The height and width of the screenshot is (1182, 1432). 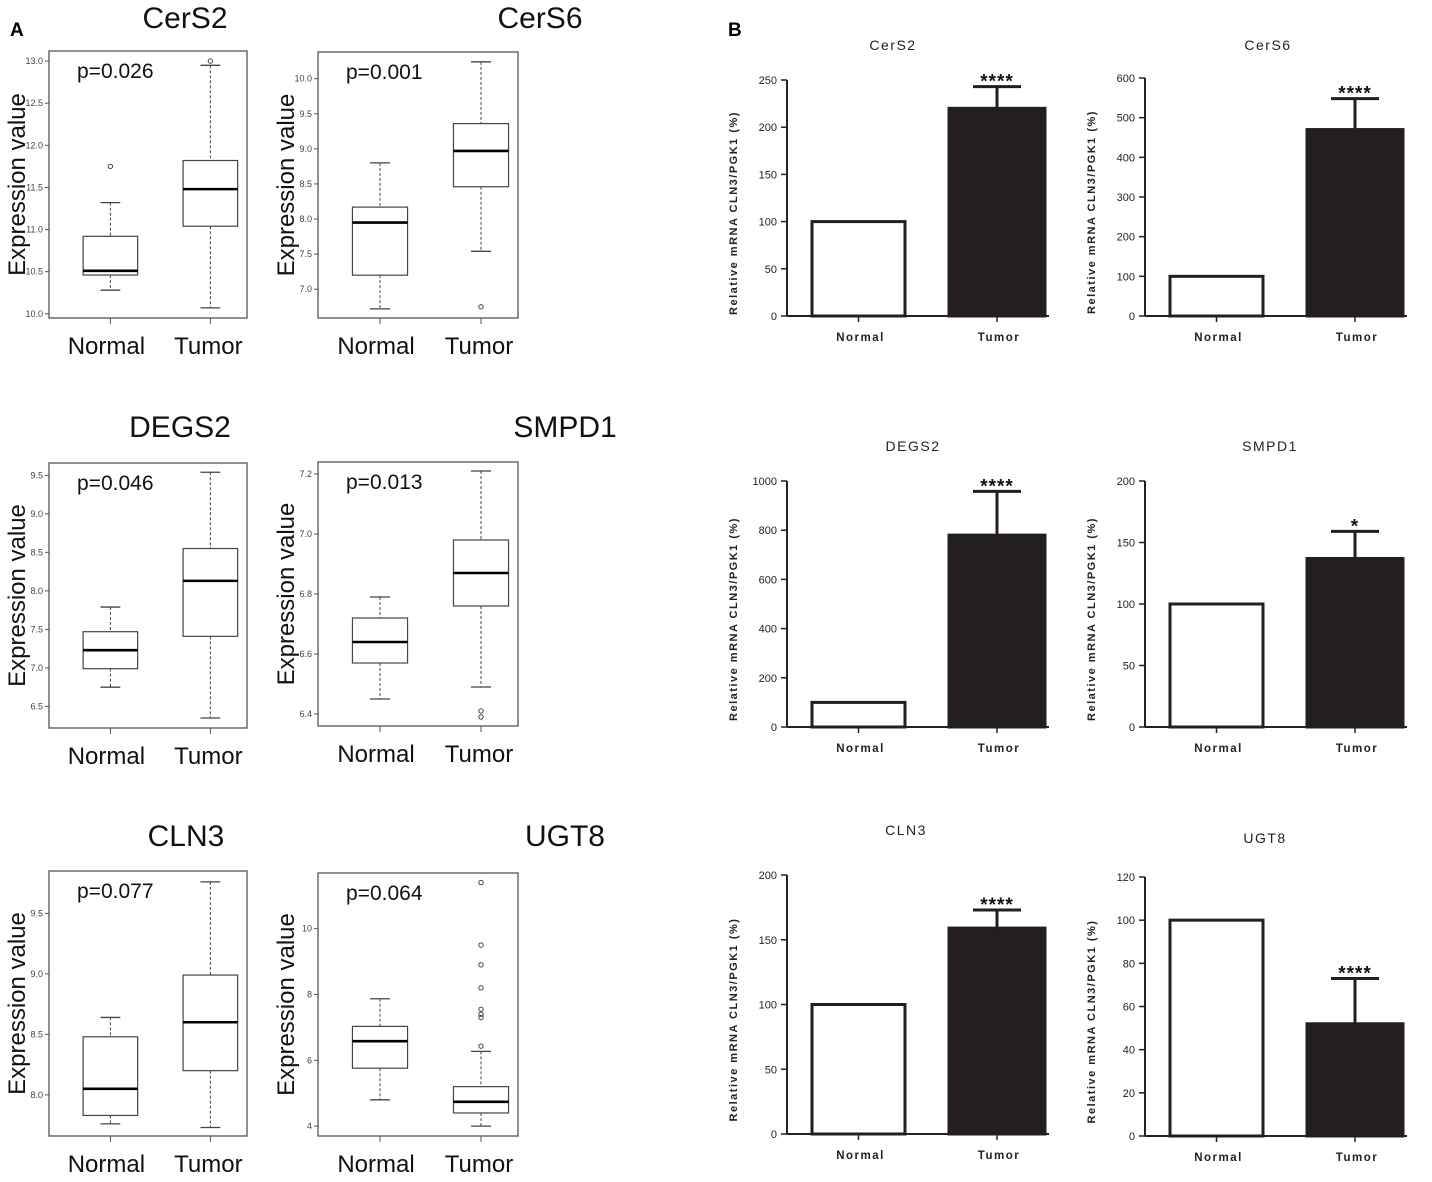 What do you see at coordinates (309, 994) in the screenshot?
I see `y-tick-label: 8` at bounding box center [309, 994].